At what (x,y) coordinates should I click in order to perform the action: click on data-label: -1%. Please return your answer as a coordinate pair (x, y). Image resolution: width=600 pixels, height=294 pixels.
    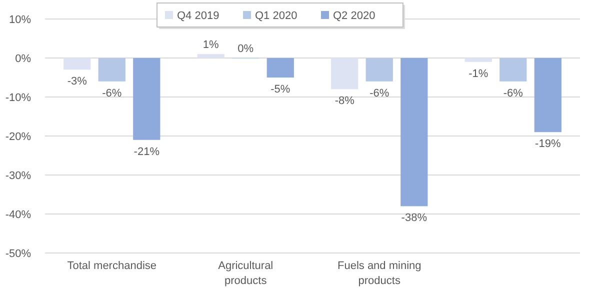
    Looking at the image, I should click on (478, 74).